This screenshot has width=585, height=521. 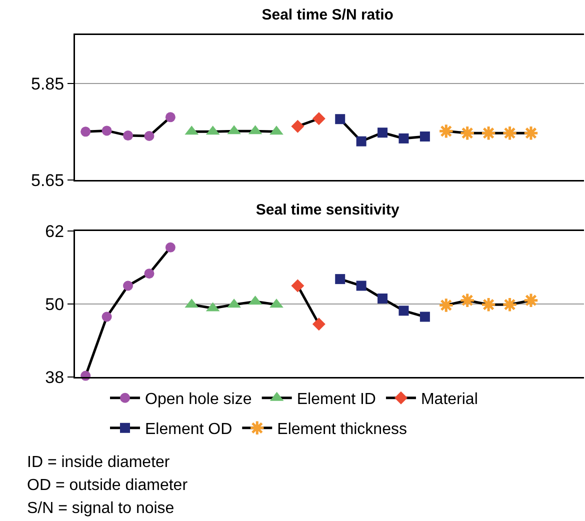 I want to click on legend-label: Open hole size, so click(x=198, y=399).